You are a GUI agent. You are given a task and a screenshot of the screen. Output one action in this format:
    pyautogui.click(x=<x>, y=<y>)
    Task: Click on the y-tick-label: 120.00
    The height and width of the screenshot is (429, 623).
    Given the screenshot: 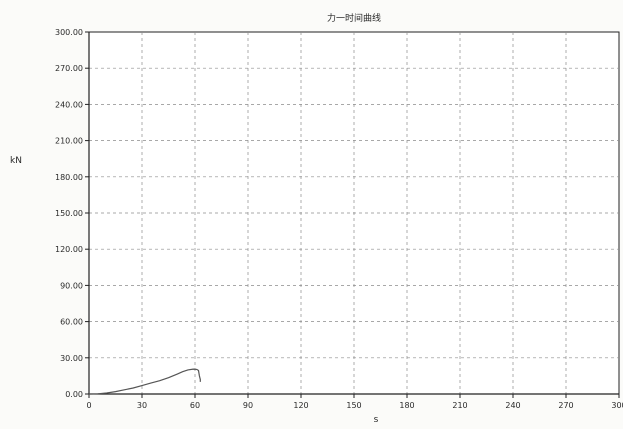 What is the action you would take?
    pyautogui.click(x=69, y=249)
    